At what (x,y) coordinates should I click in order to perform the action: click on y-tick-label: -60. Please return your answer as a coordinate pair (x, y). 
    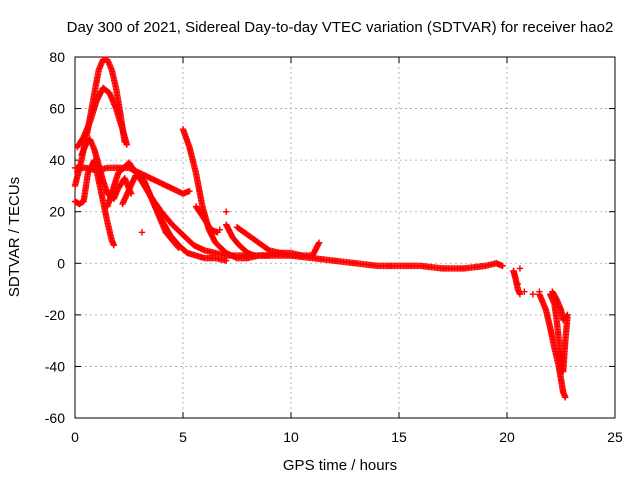
    Looking at the image, I should click on (55, 418).